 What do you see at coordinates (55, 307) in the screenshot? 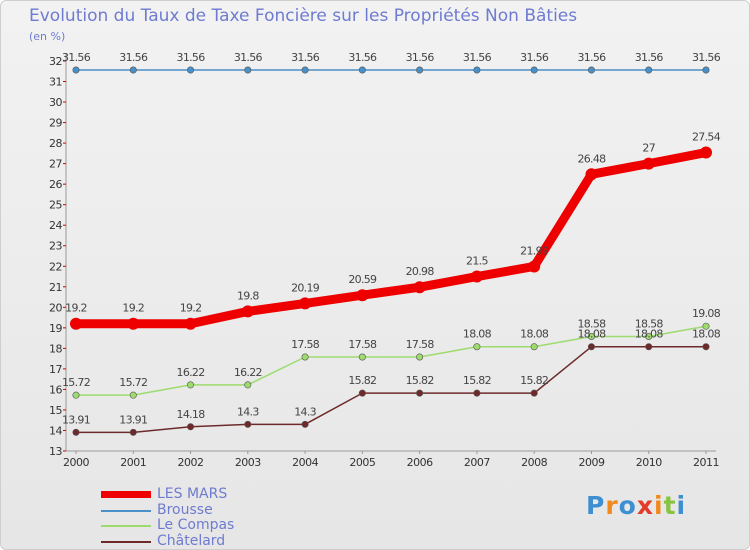
I see `y-tick-label: 20` at bounding box center [55, 307].